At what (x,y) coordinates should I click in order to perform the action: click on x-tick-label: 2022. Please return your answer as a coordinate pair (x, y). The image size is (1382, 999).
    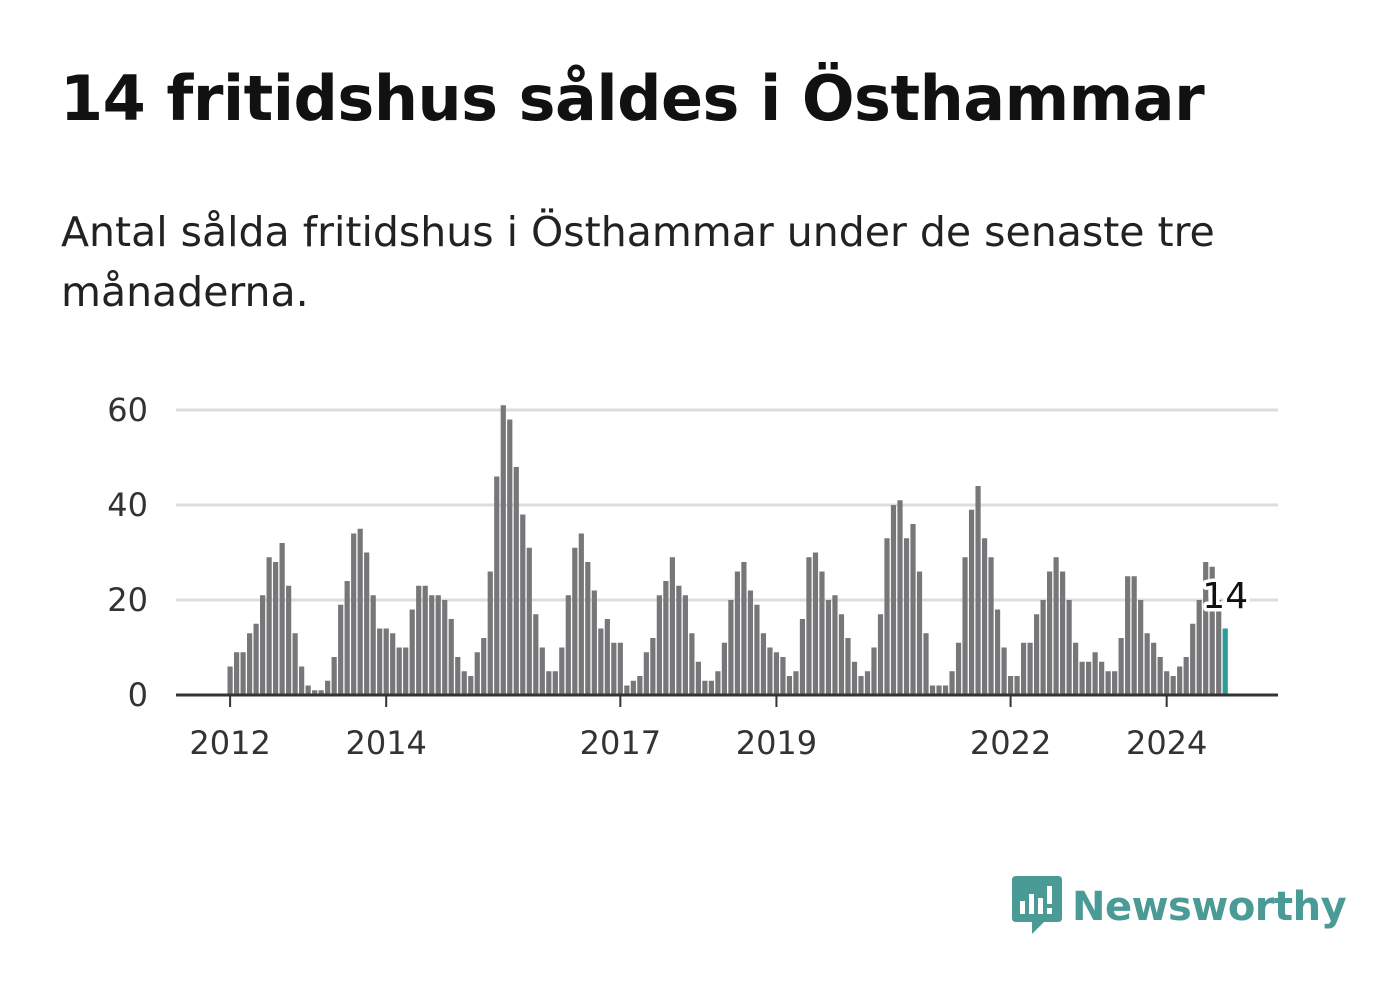
    Looking at the image, I should click on (1010, 743).